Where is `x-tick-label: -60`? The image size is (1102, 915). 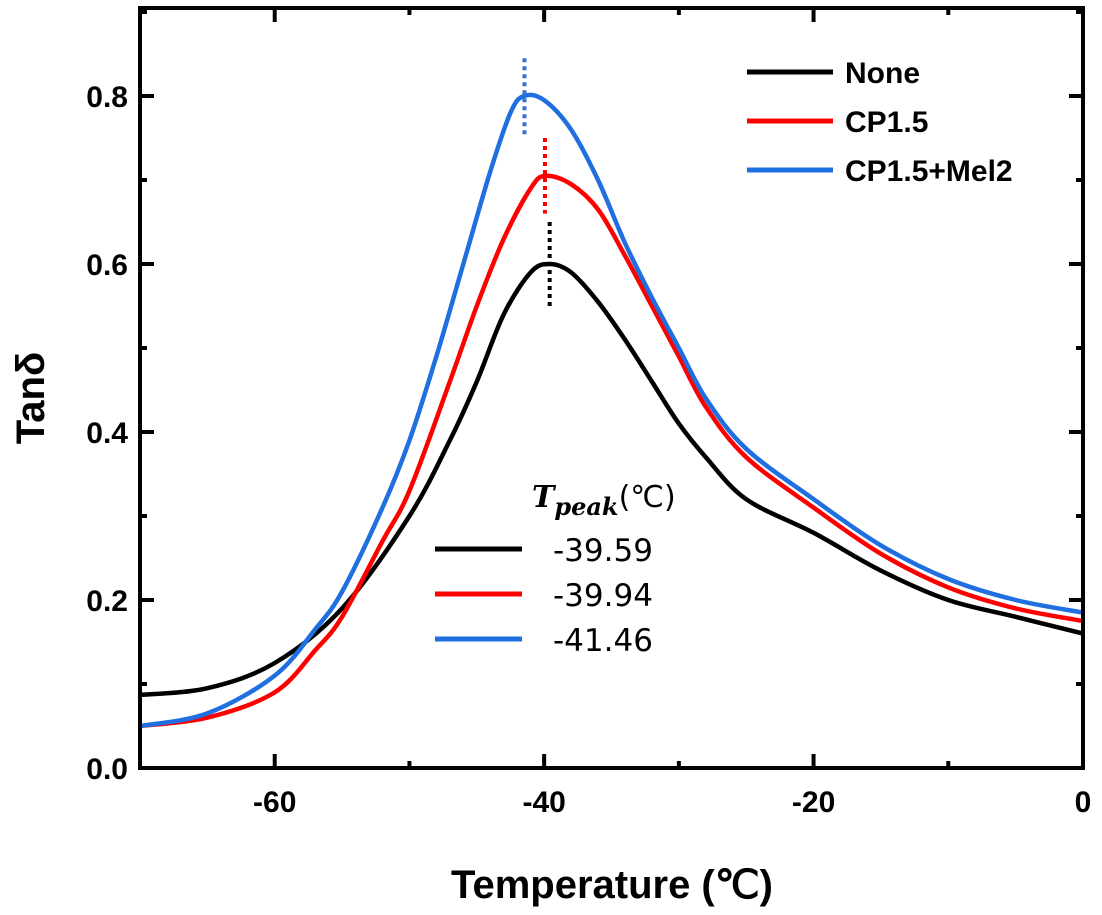 x-tick-label: -60 is located at coordinates (274, 802).